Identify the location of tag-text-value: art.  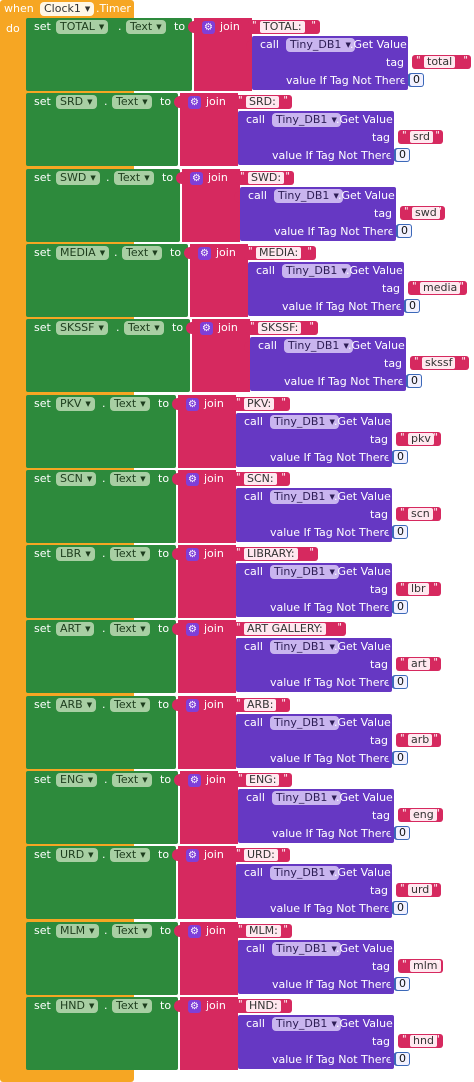
(419, 664).